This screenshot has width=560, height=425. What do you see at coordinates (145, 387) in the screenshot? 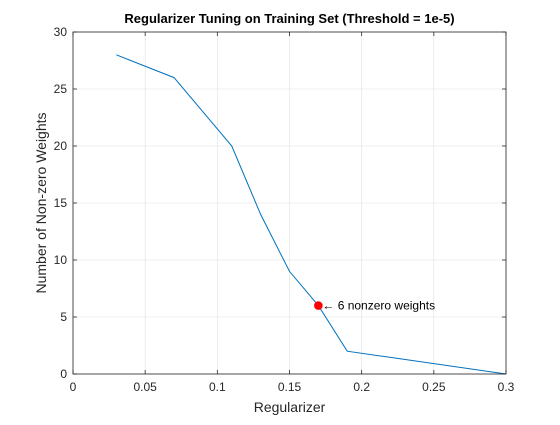
I see `x-tick-label: 0.05` at bounding box center [145, 387].